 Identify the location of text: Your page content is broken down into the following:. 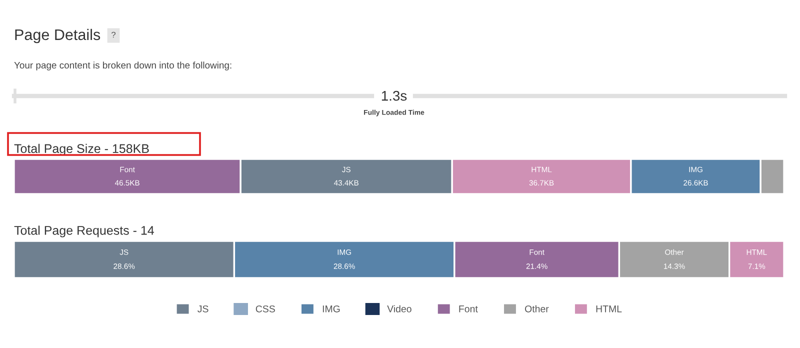
(123, 66).